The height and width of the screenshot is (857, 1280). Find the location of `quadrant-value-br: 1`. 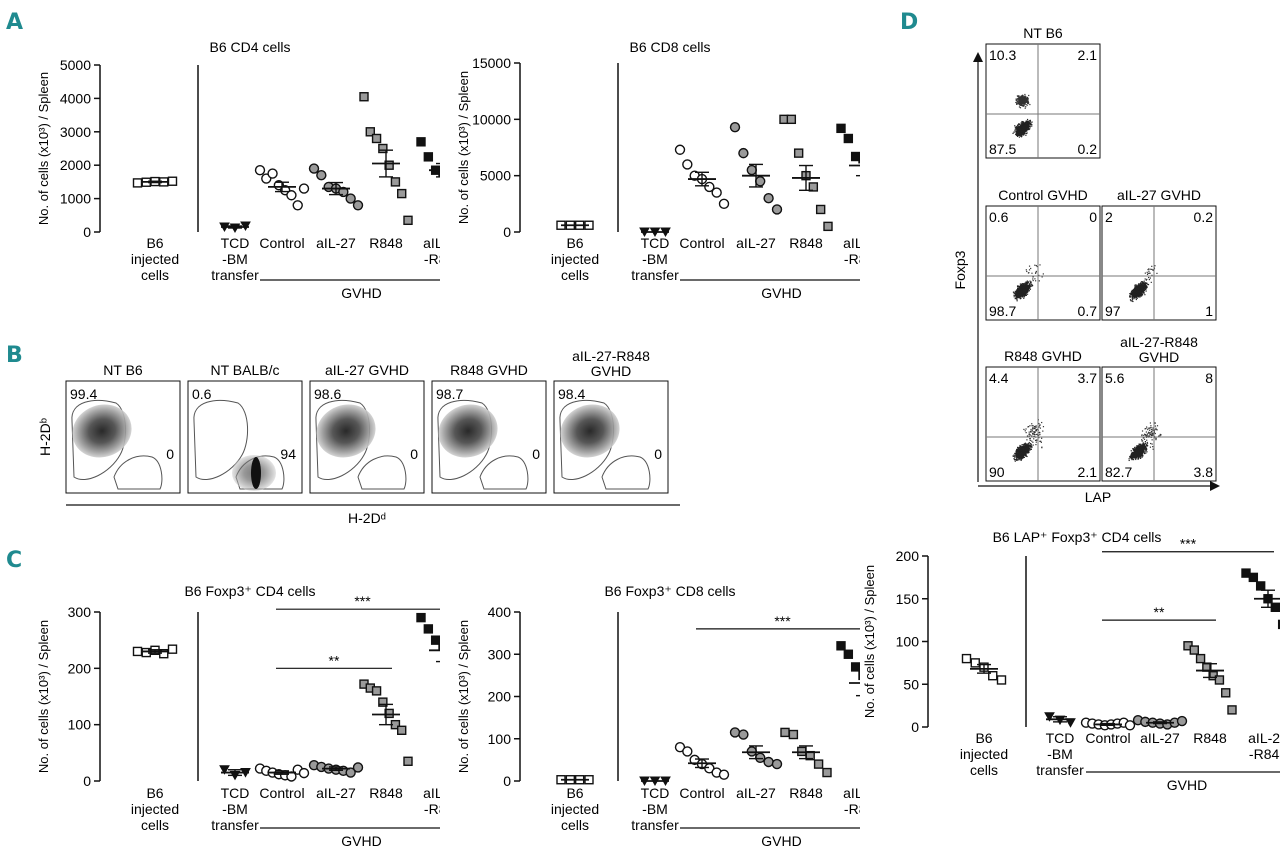

quadrant-value-br: 1 is located at coordinates (1209, 311).